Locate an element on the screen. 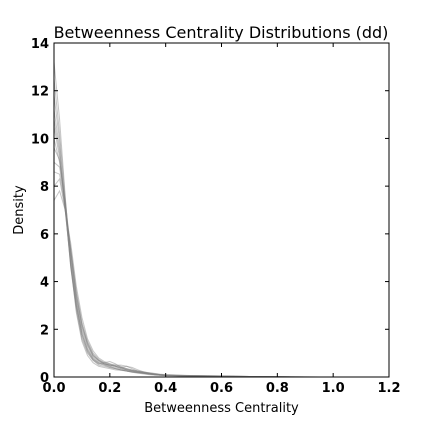 This screenshot has width=432, height=432. y-tick-label: 10 is located at coordinates (40, 139).